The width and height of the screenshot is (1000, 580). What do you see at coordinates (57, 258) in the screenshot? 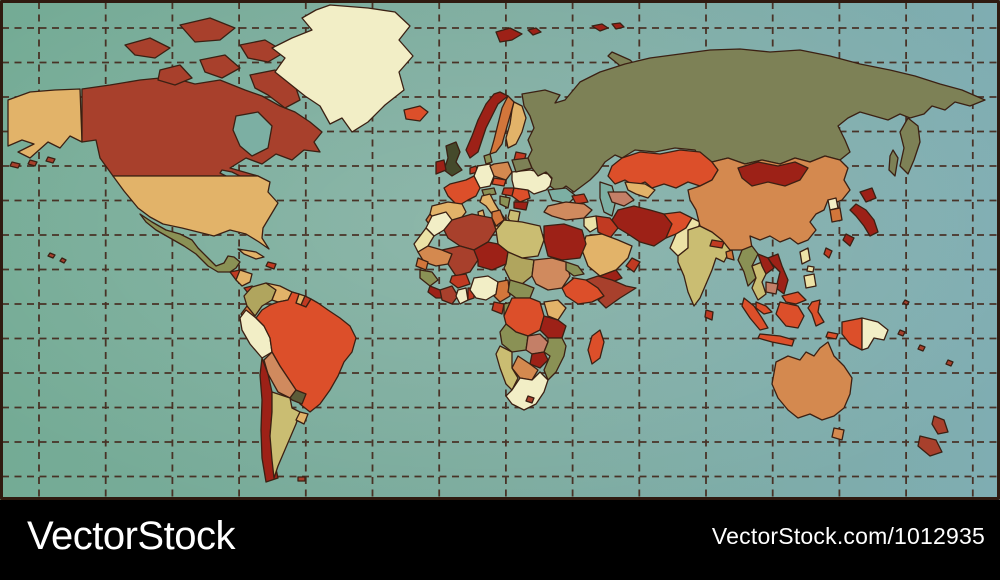
I see `hawaii-islands` at bounding box center [57, 258].